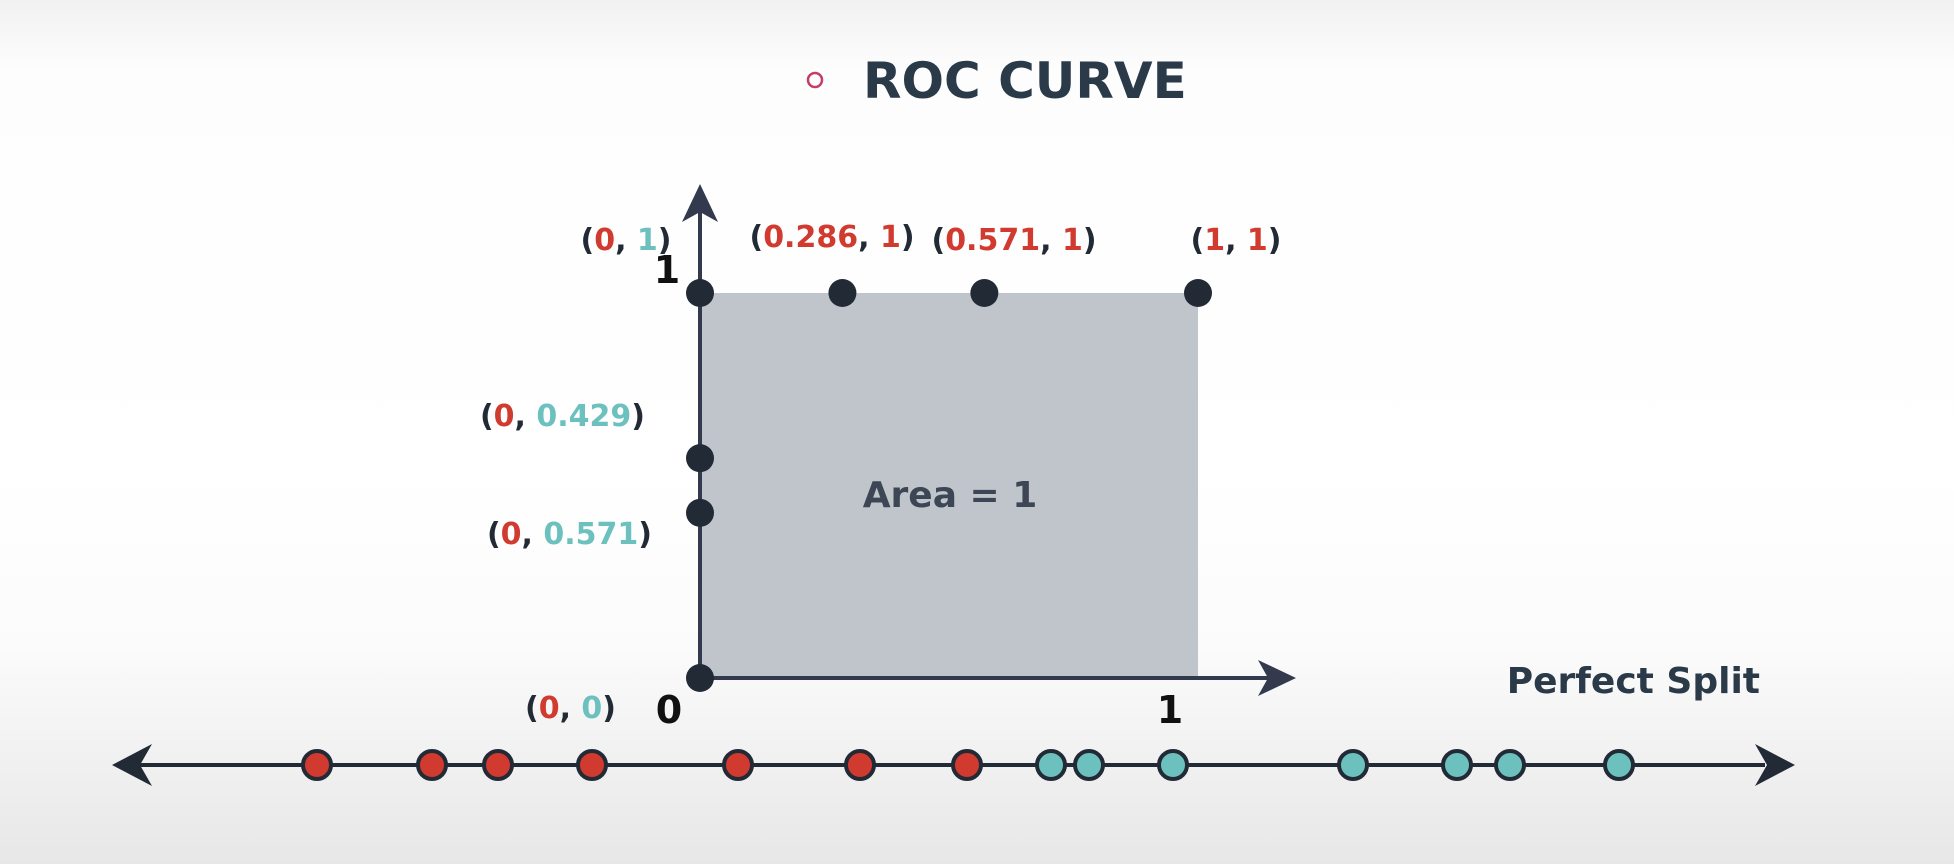  I want to click on x-end-label: 1, so click(1170, 710).